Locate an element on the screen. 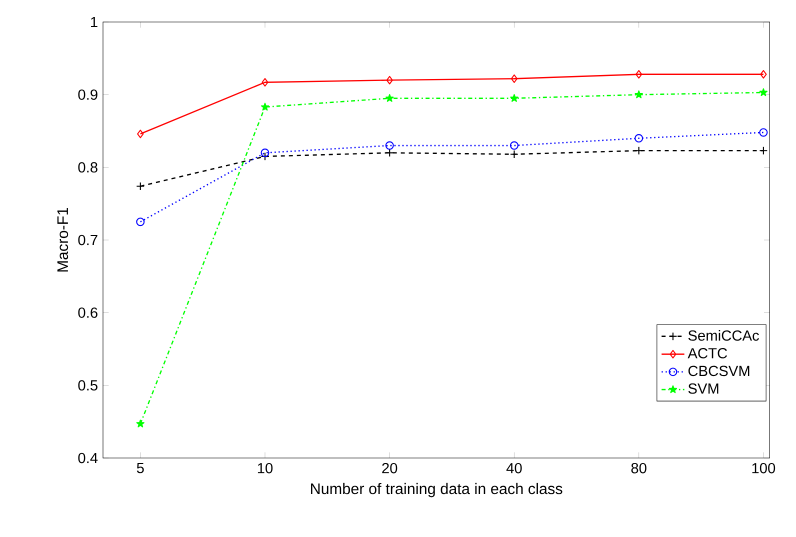 The width and height of the screenshot is (796, 537). y-tick-label: 0.5 is located at coordinates (88, 385).